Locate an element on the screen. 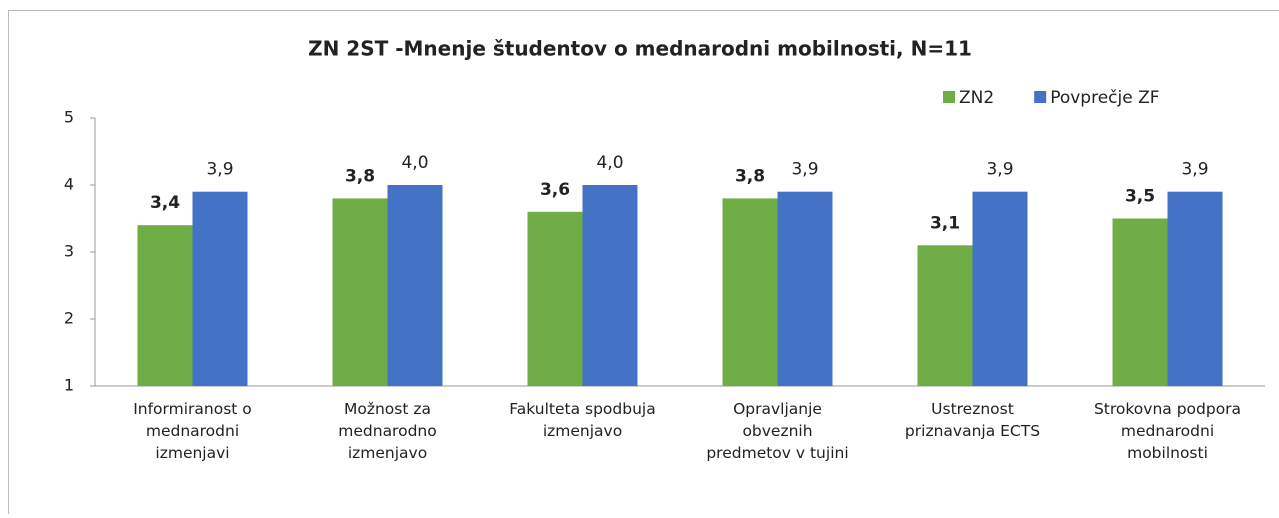 The image size is (1279, 518). legend-label: Povprečje ZF is located at coordinates (1104, 98).